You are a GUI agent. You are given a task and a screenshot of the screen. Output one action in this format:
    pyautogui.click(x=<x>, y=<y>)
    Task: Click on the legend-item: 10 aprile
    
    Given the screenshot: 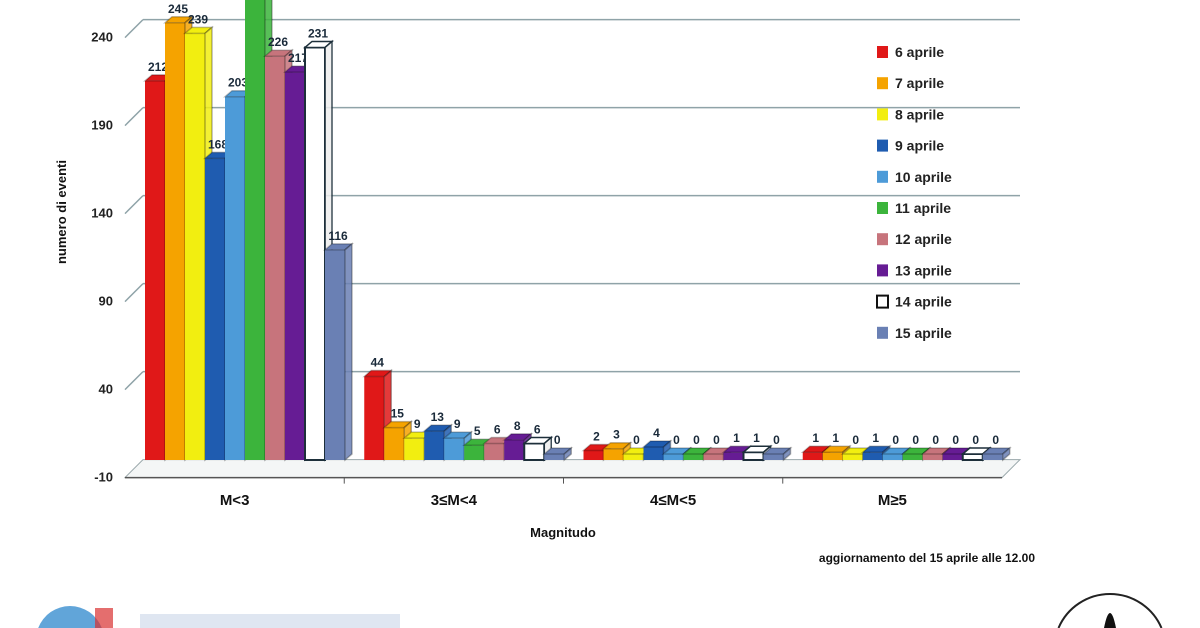 What is the action you would take?
    pyautogui.click(x=914, y=177)
    